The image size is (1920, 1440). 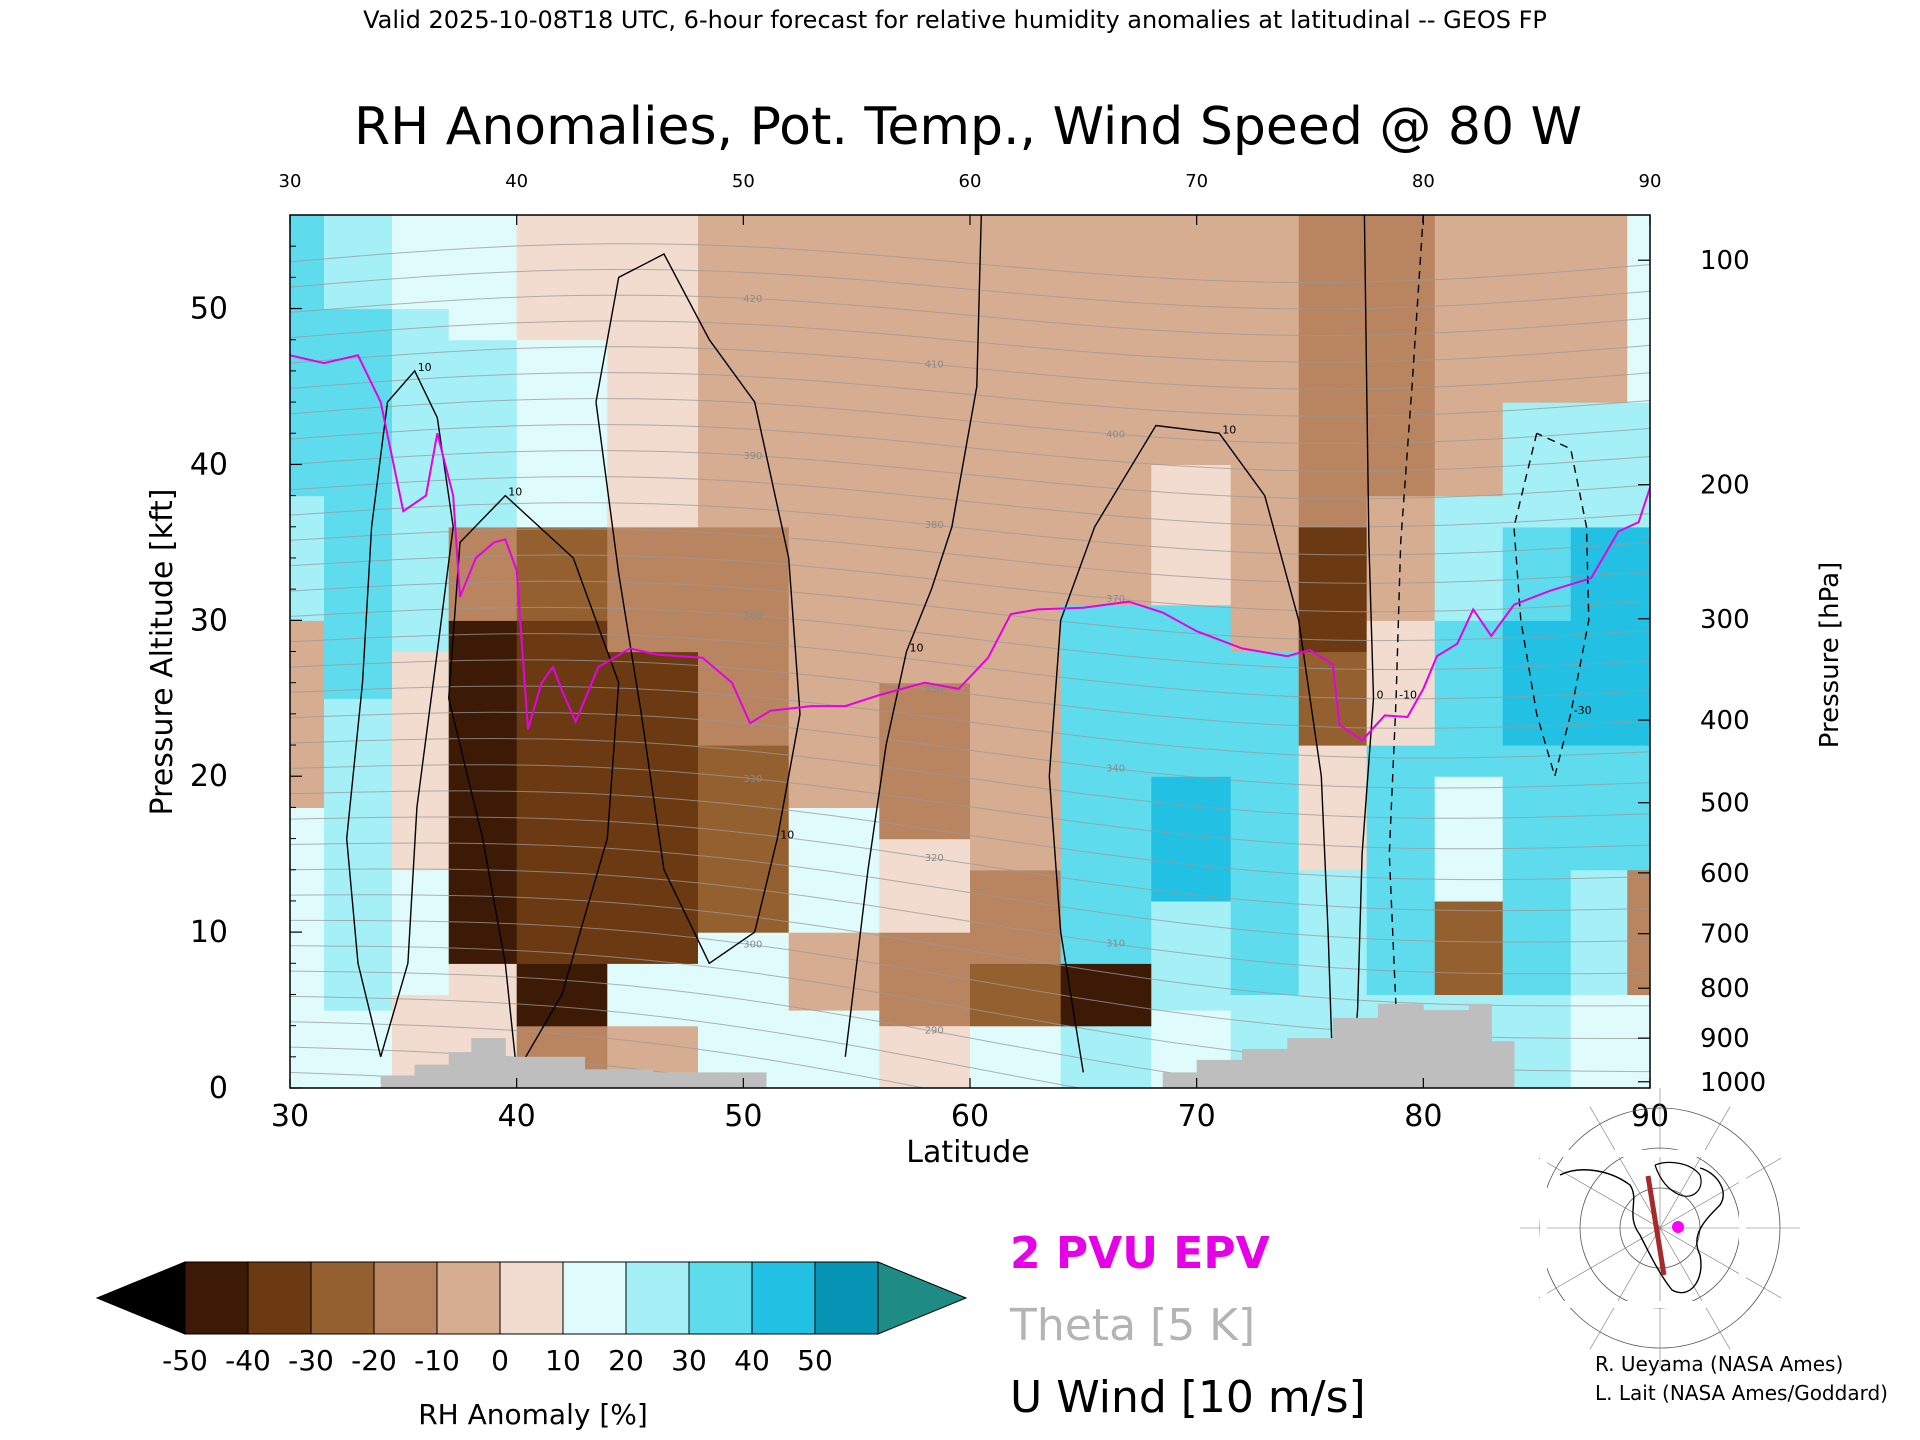 I want to click on theta-label: 400, so click(x=1115, y=435).